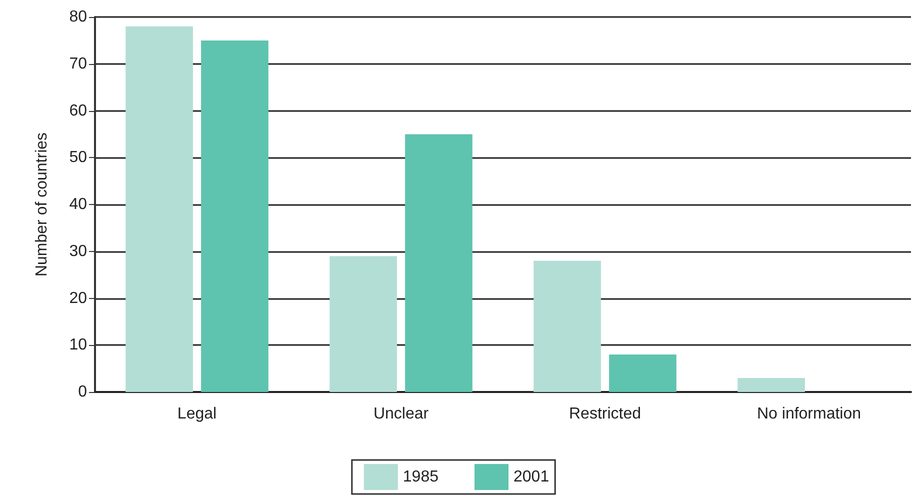 This screenshot has width=913, height=496. What do you see at coordinates (78, 345) in the screenshot?
I see `y-tick-label: 10` at bounding box center [78, 345].